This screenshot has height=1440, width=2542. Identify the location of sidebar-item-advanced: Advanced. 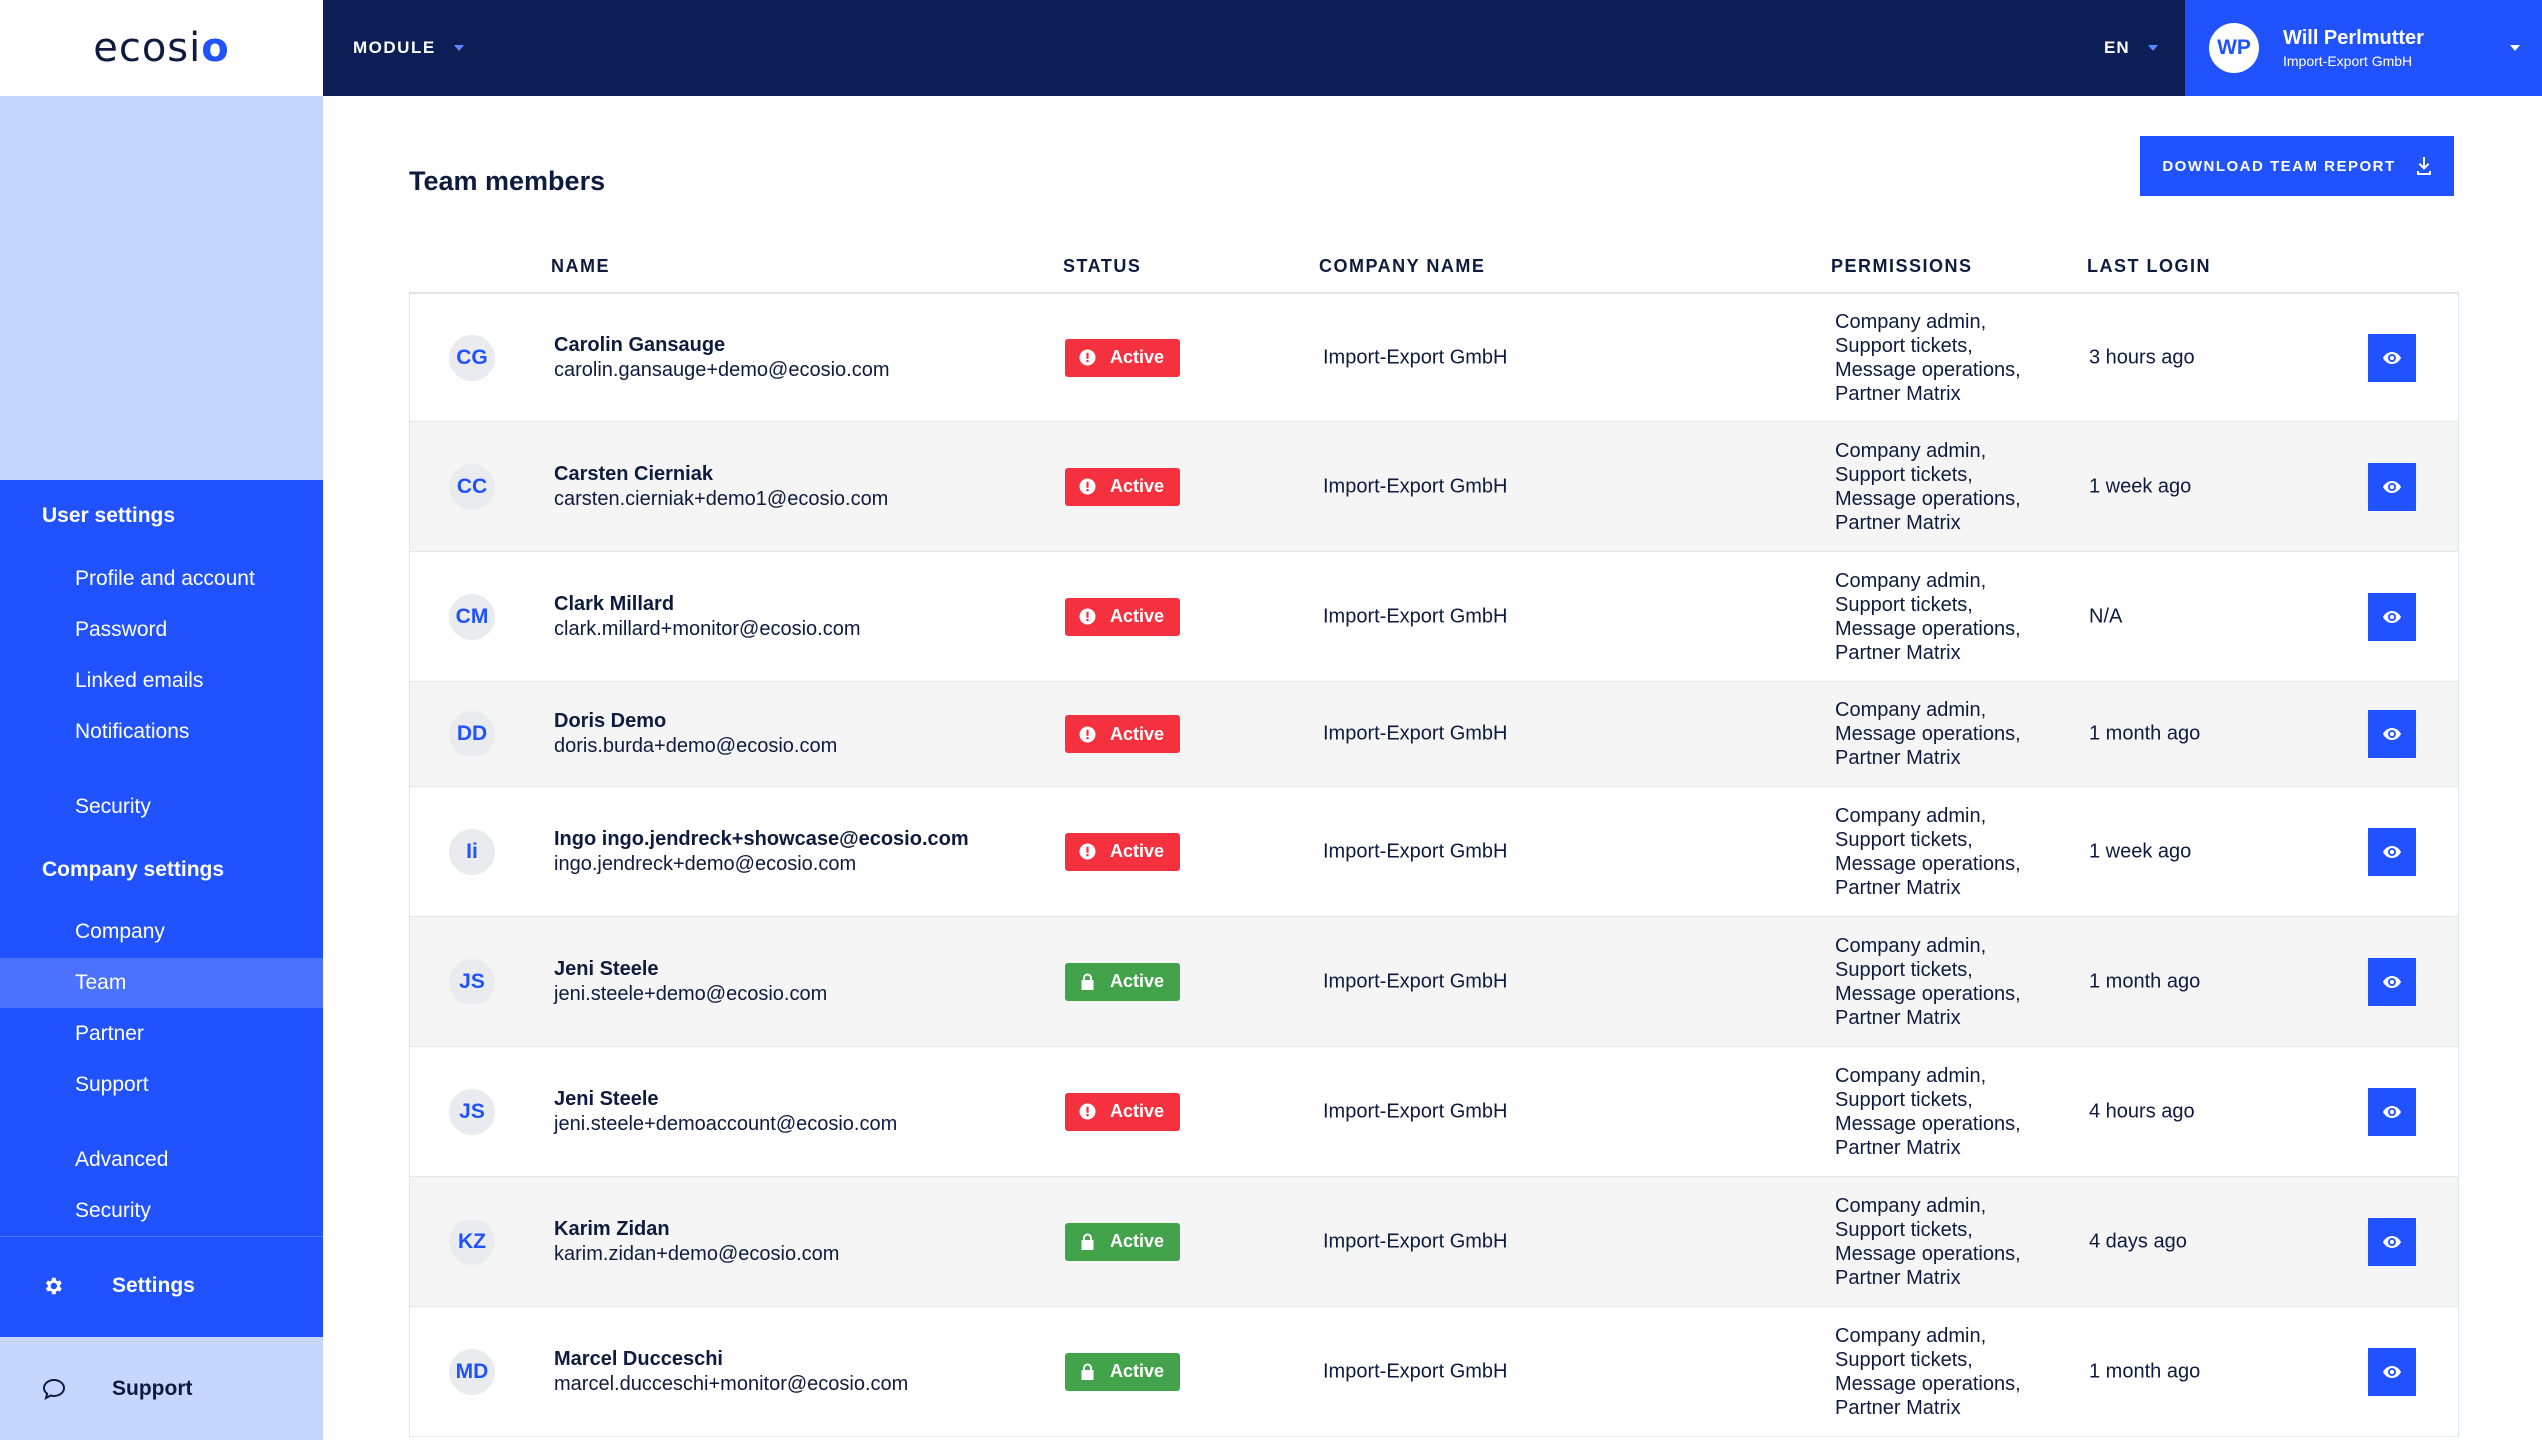
(122, 1159).